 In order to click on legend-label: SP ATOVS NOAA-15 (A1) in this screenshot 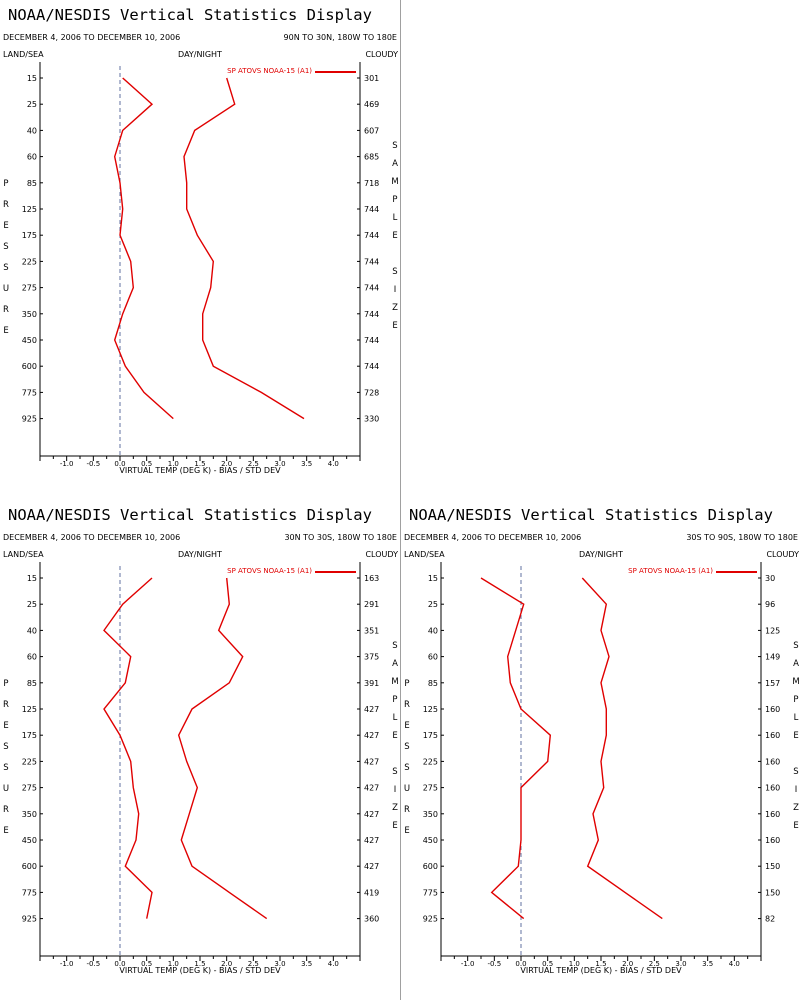, I will do `click(670, 571)`.